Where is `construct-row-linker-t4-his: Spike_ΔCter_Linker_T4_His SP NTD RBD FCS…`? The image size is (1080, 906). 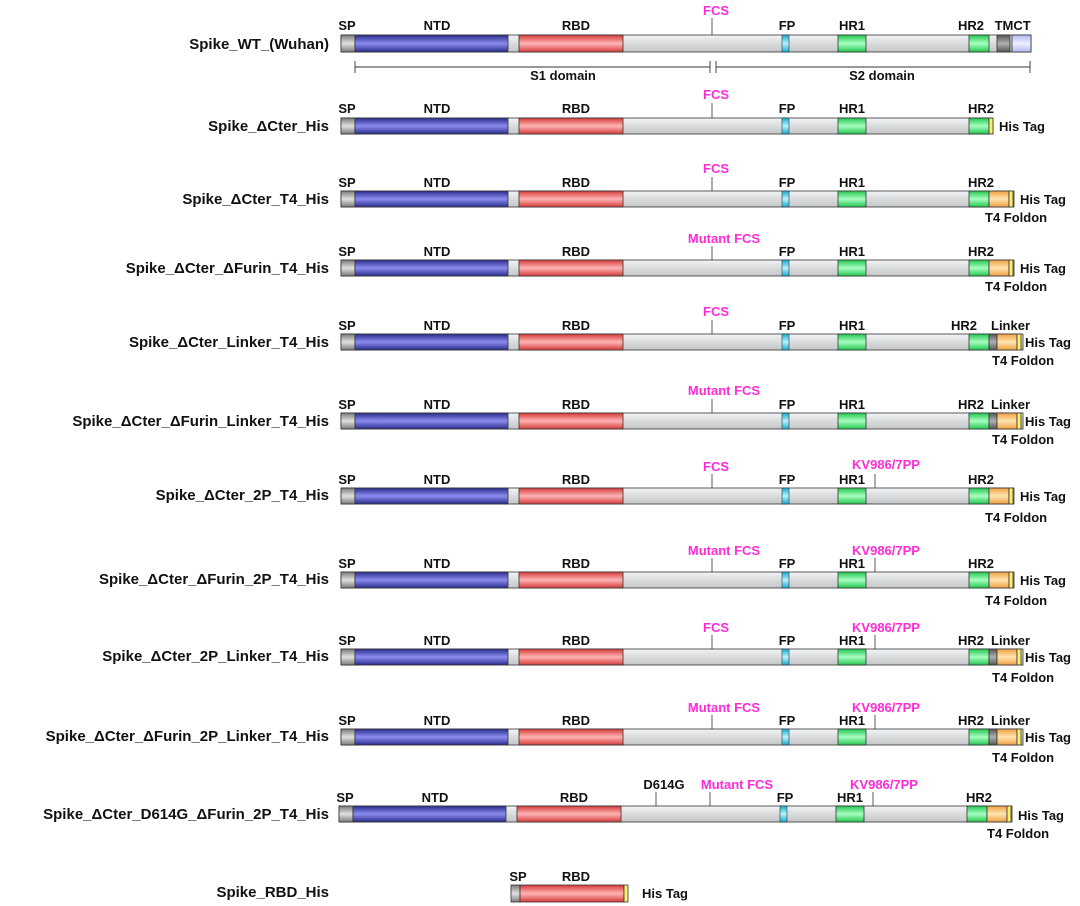
construct-row-linker-t4-his: Spike_ΔCter_Linker_T4_His SP NTD RBD FCS… is located at coordinates (600, 336).